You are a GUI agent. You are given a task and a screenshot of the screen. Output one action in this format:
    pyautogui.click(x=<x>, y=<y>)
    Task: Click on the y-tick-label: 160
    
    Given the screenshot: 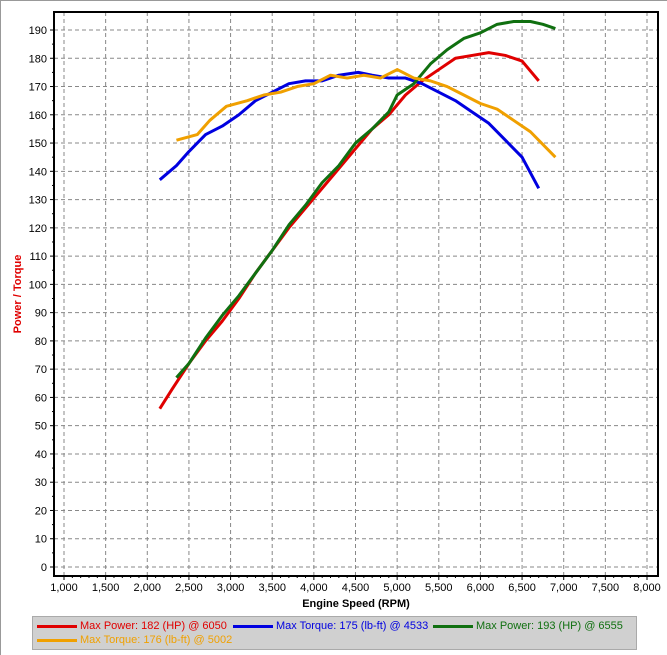 What is the action you would take?
    pyautogui.click(x=38, y=116)
    